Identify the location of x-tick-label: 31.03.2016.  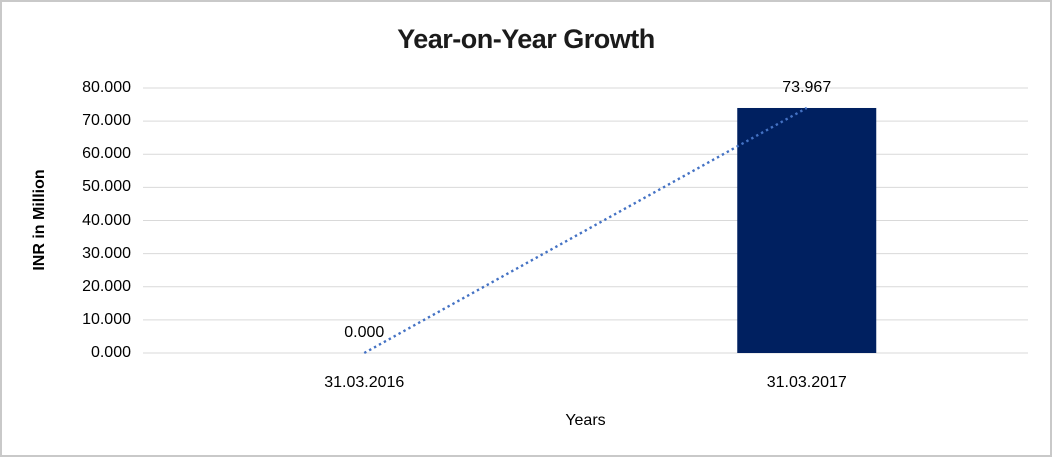
(364, 382).